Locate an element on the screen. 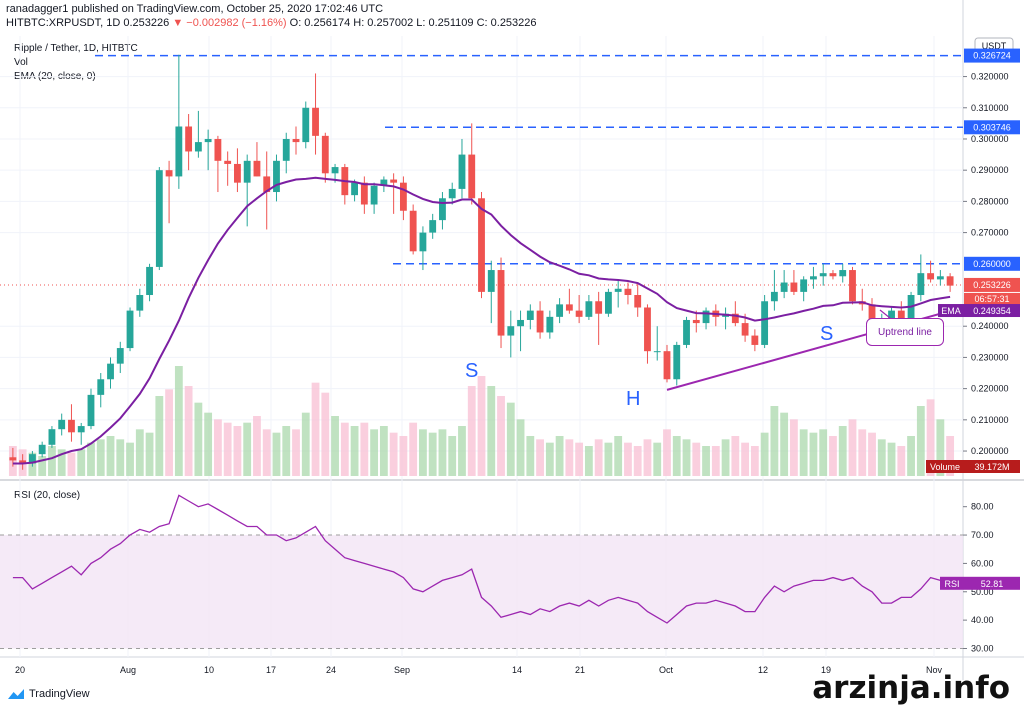 The height and width of the screenshot is (708, 1024). rsi-tick-label: 50.00 is located at coordinates (982, 592).